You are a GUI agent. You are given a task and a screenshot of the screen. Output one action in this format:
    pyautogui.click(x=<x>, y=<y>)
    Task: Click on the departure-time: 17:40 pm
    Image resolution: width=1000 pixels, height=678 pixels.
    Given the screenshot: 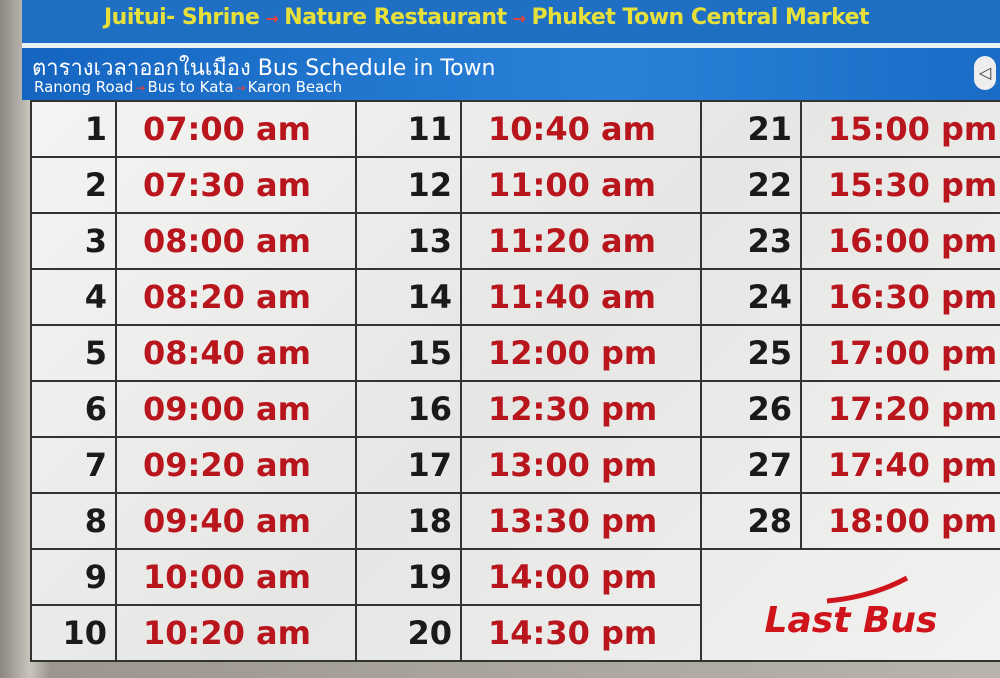 What is the action you would take?
    pyautogui.click(x=901, y=466)
    